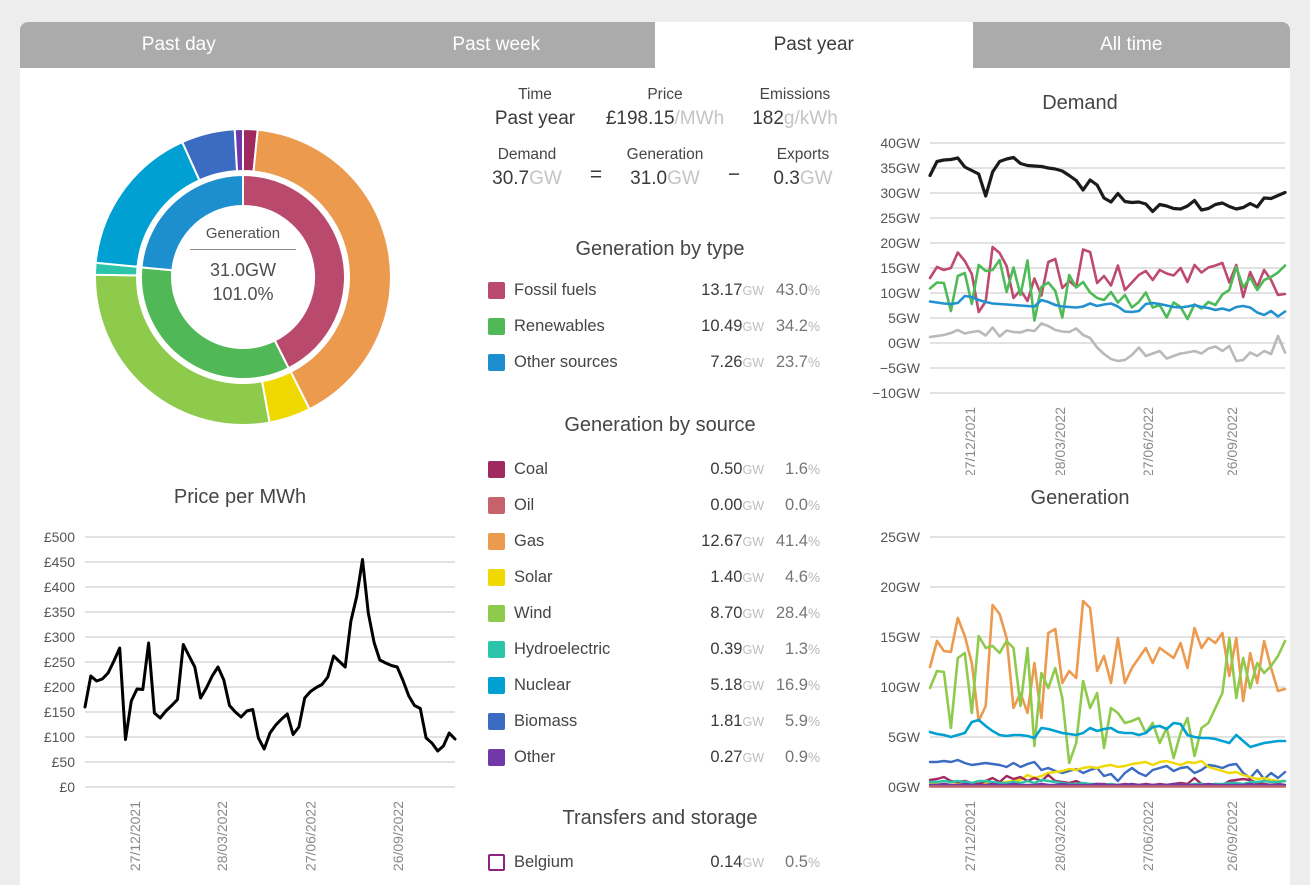  What do you see at coordinates (802, 648) in the screenshot?
I see `legend-percent: 1.3%` at bounding box center [802, 648].